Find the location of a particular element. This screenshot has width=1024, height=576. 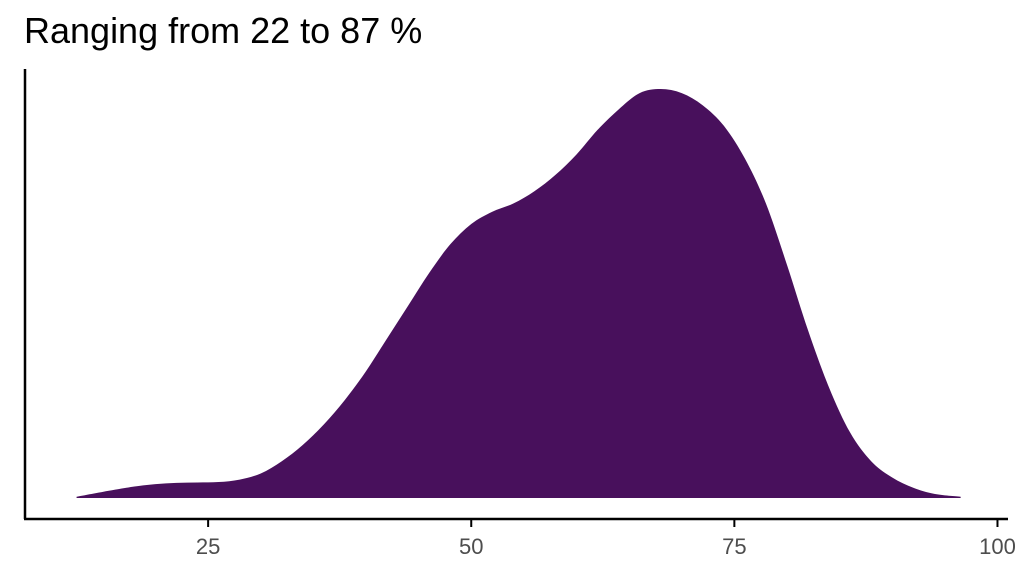

x-tick-label: 75 is located at coordinates (734, 546).